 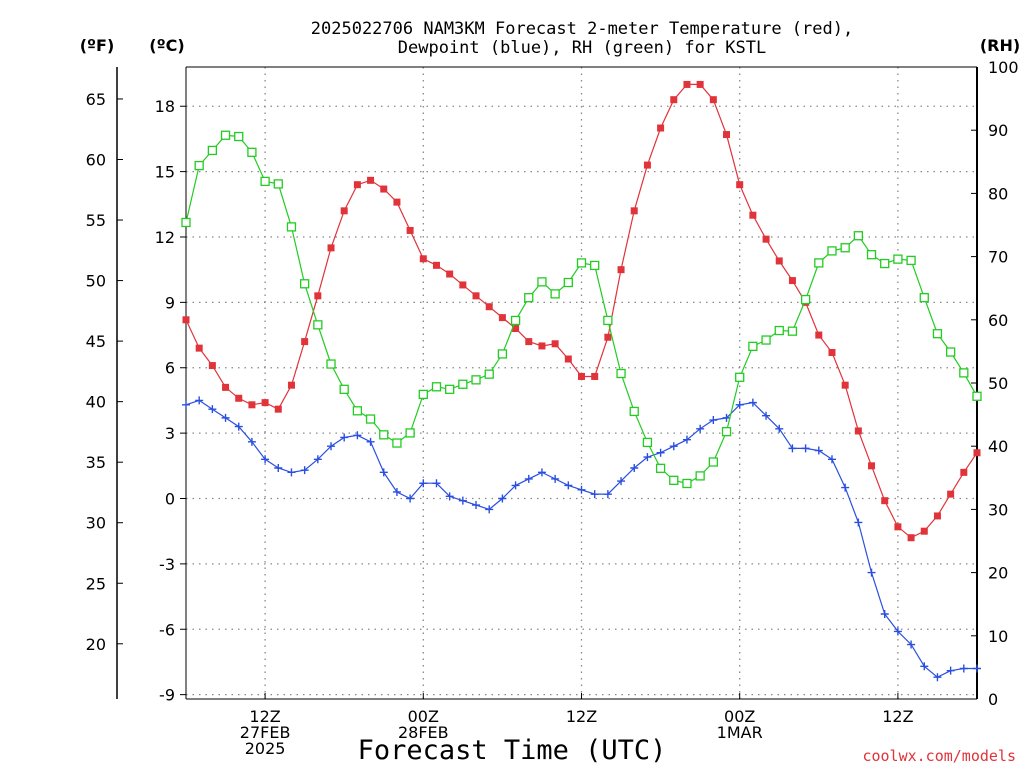 I want to click on celsius-tick-label: 15, so click(x=165, y=172).